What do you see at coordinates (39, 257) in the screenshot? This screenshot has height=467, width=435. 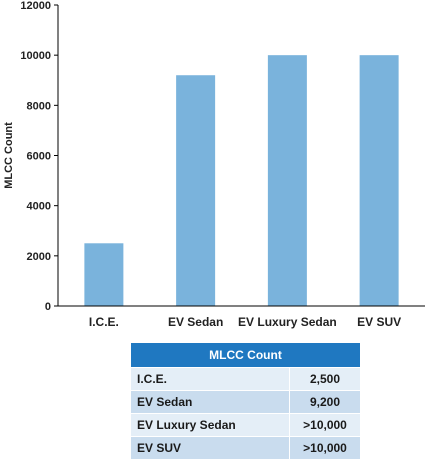 I see `y-tick-label: 2000` at bounding box center [39, 257].